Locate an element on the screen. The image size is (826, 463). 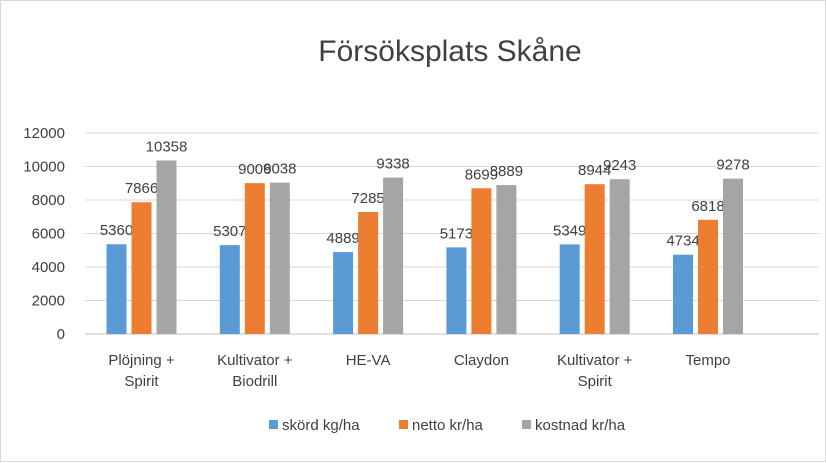
data-label: 10358 is located at coordinates (167, 147).